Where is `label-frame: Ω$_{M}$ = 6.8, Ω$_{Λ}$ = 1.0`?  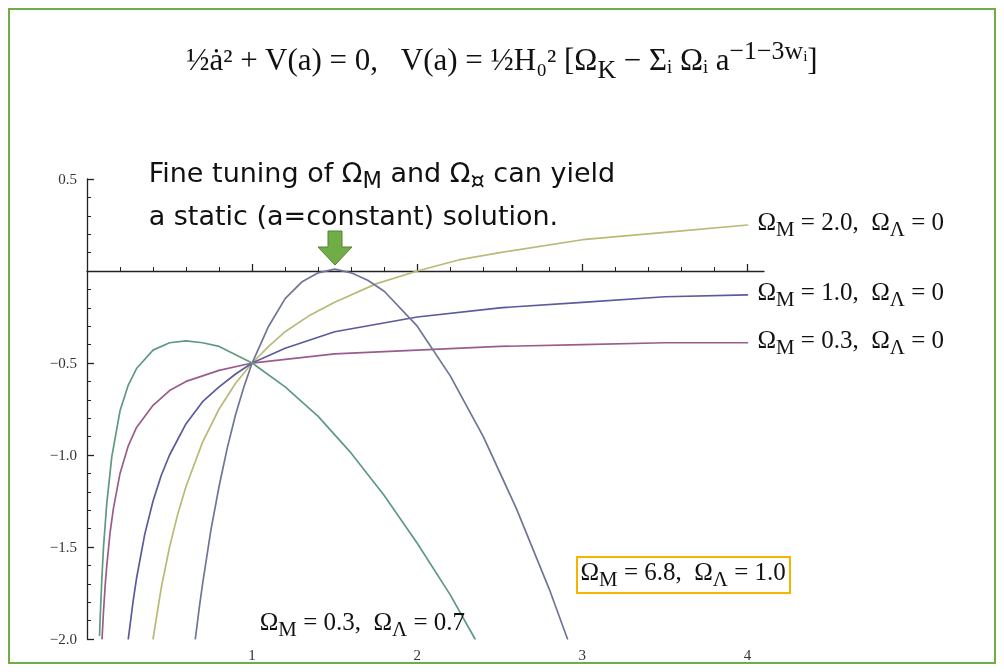 label-frame: Ω$_{M}$ = 6.8, Ω$_{Λ}$ = 1.0 is located at coordinates (683, 575).